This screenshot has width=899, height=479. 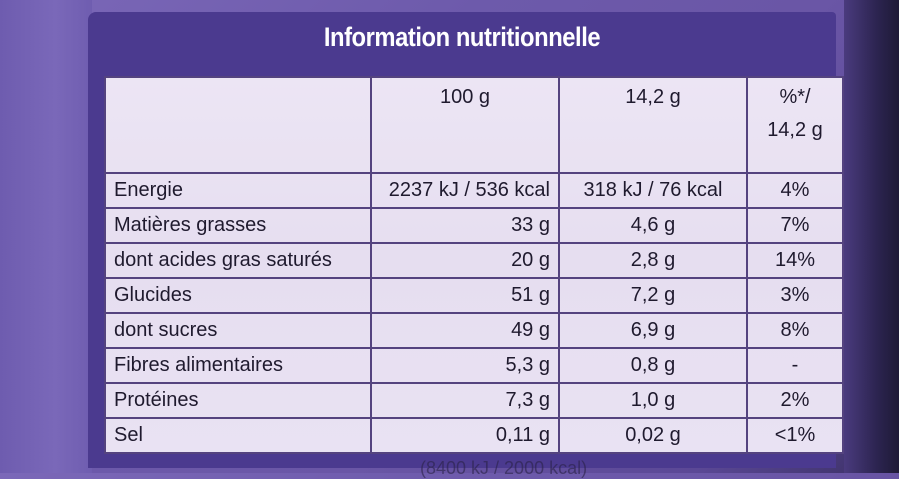 I want to click on row-per-100g: 49 g, so click(x=465, y=330).